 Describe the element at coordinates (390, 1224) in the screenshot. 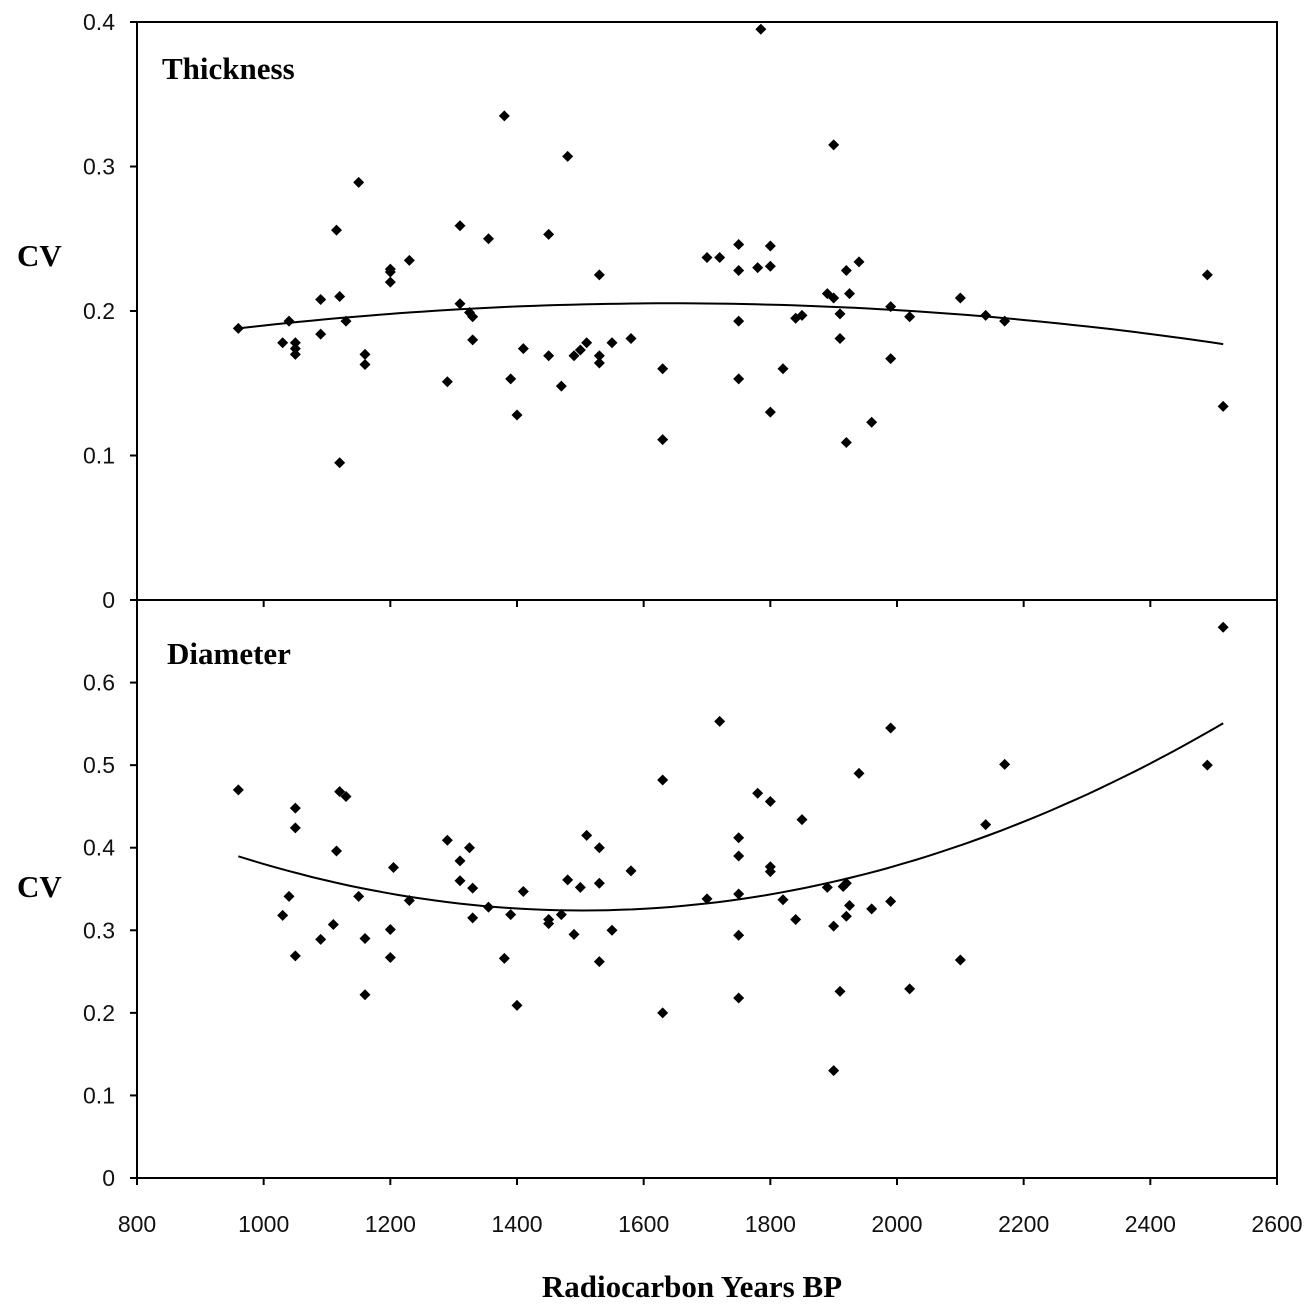

I see `x-tick-label: 1200` at that location.